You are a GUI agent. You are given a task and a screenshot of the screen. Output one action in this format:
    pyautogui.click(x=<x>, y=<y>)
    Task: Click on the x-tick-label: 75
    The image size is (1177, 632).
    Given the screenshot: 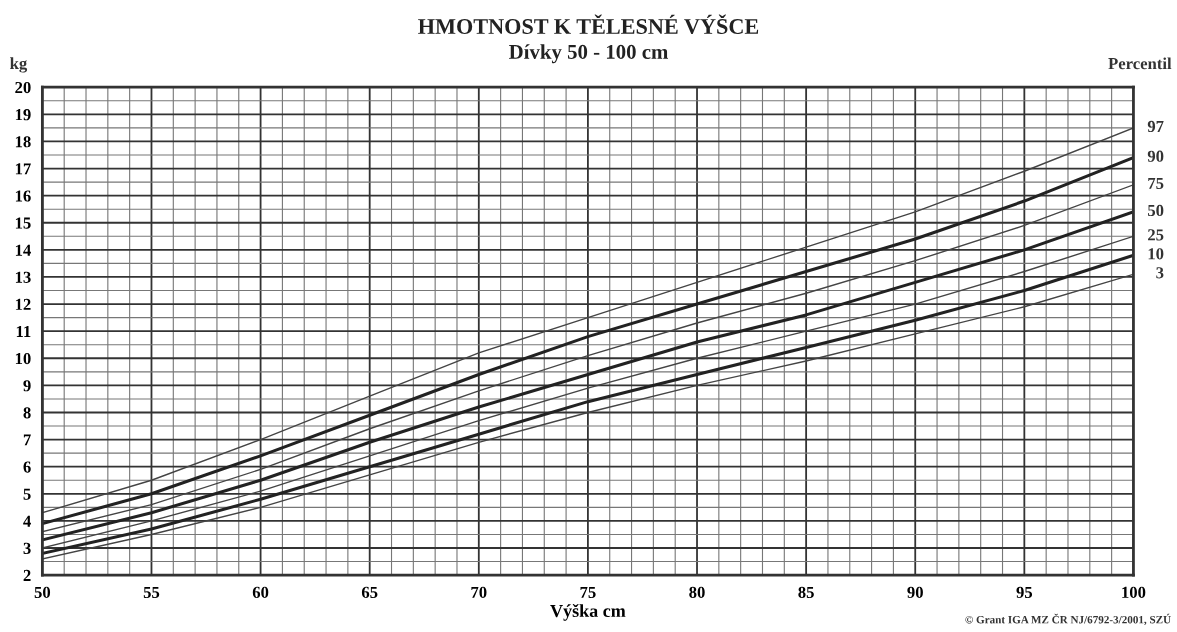 What is the action you would take?
    pyautogui.click(x=588, y=592)
    